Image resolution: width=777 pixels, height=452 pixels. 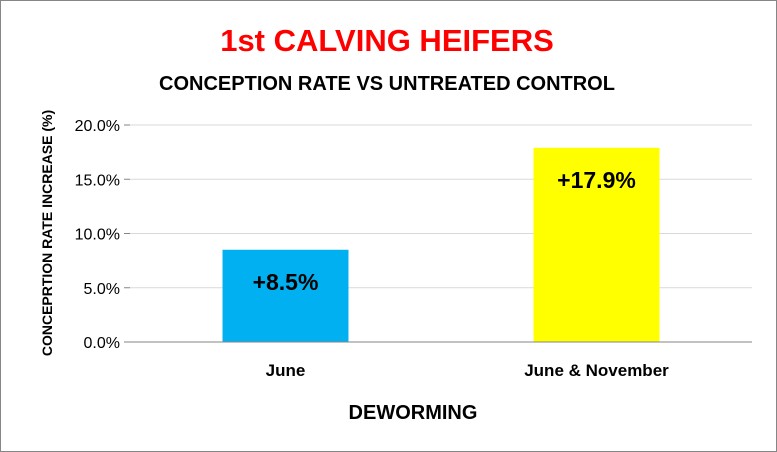 I want to click on x-axis-label: DEWORMING, so click(x=413, y=413).